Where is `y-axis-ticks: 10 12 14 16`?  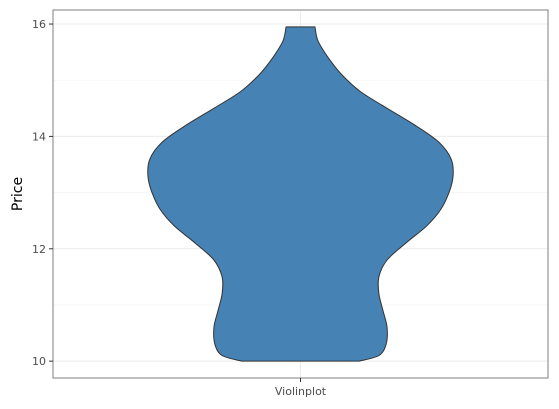 y-axis-ticks: 10 12 14 16 is located at coordinates (42, 193).